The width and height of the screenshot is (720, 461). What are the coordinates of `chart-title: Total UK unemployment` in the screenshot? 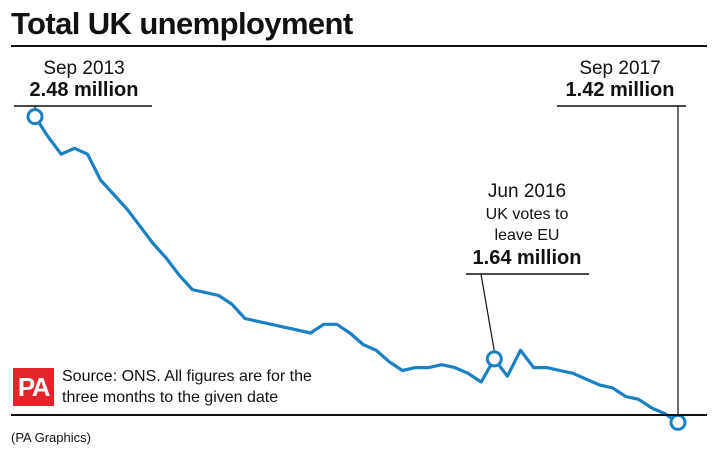 It's located at (182, 23).